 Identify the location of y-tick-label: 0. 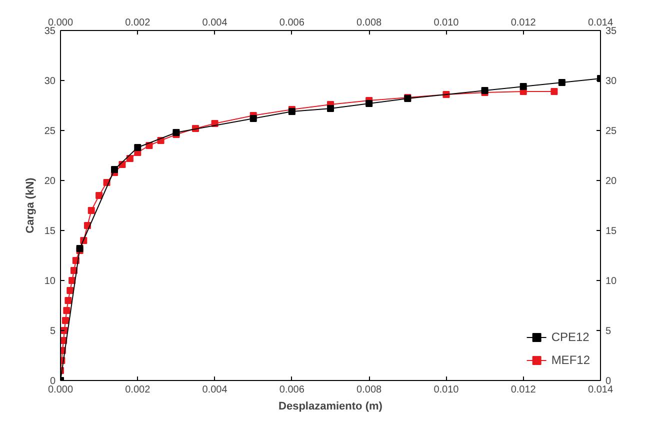
(53, 381).